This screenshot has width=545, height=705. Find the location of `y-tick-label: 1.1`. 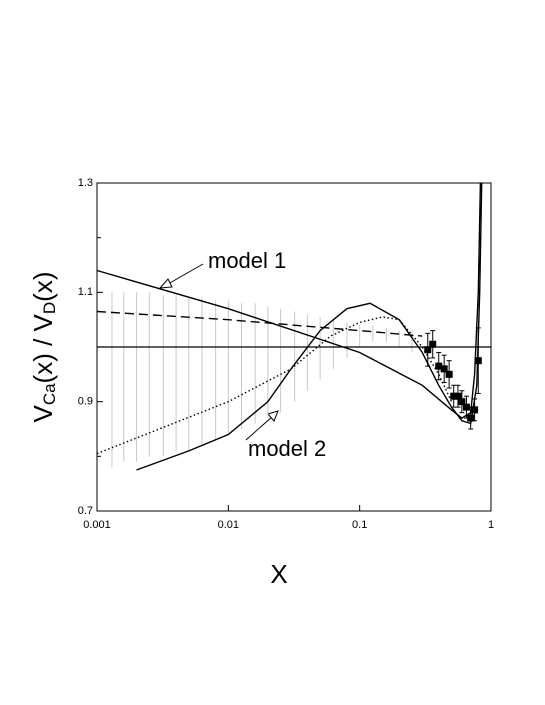

y-tick-label: 1.1 is located at coordinates (85, 292).